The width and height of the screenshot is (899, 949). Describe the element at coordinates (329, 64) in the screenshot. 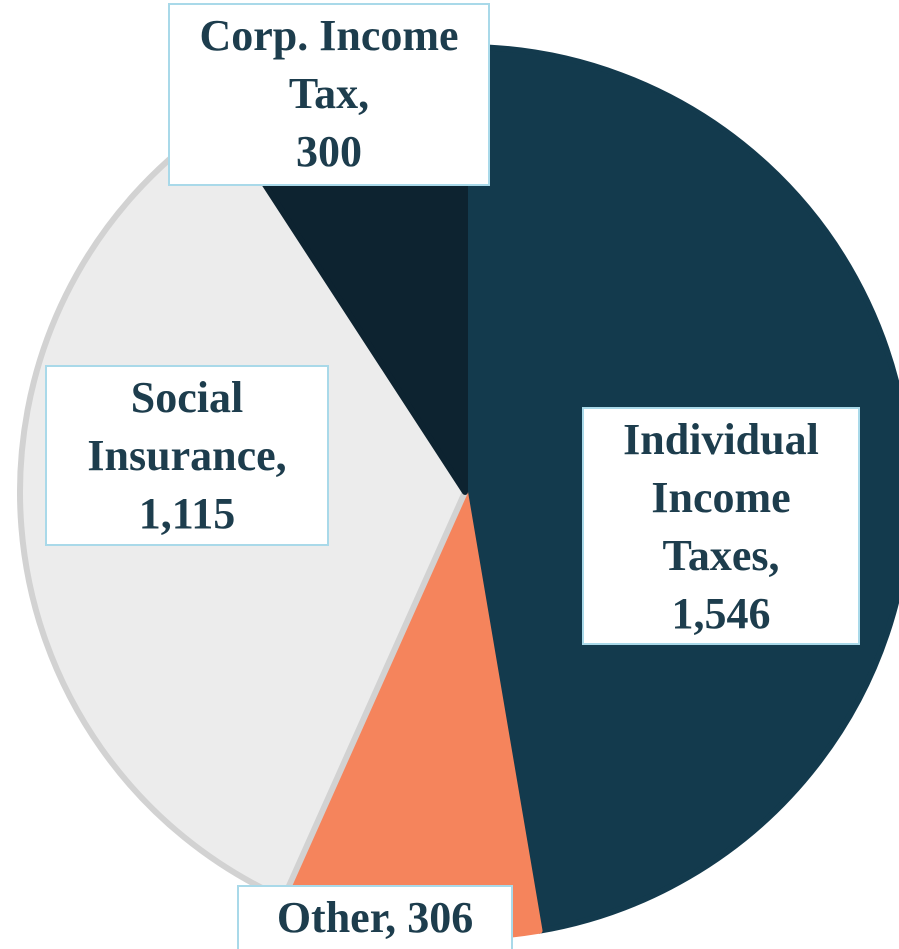

I see `slice-category: Corp. Income Tax,` at that location.